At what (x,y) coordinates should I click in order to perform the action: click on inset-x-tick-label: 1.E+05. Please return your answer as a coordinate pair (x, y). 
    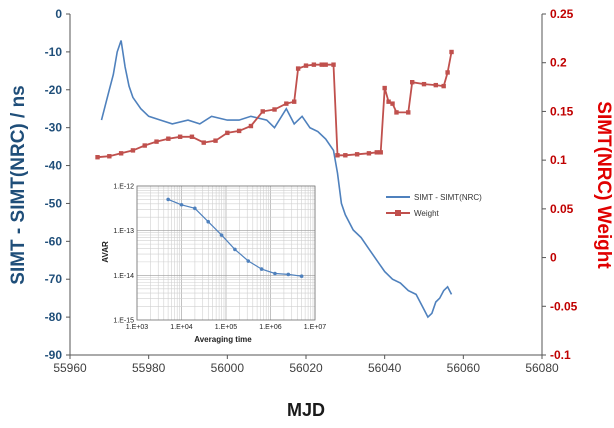
    Looking at the image, I should click on (226, 327).